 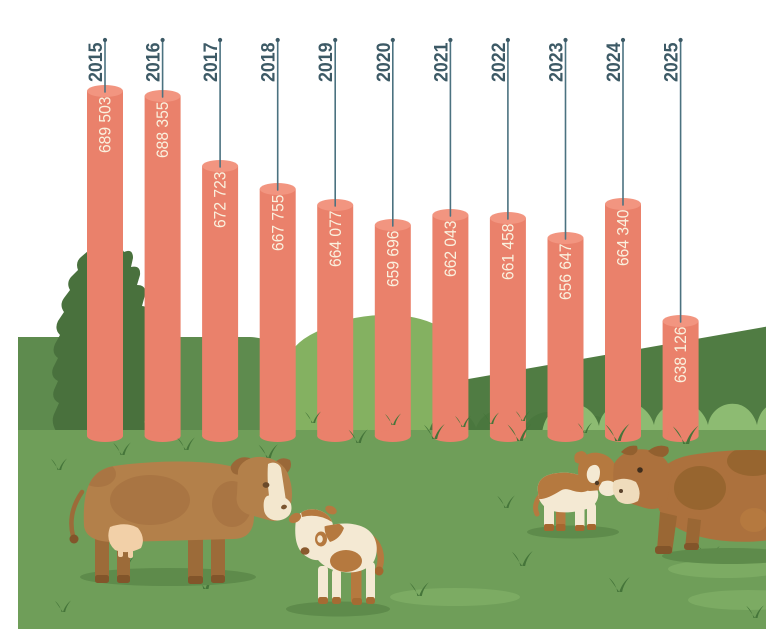 What do you see at coordinates (154, 63) in the screenshot?
I see `svg-text: 2016` at bounding box center [154, 63].